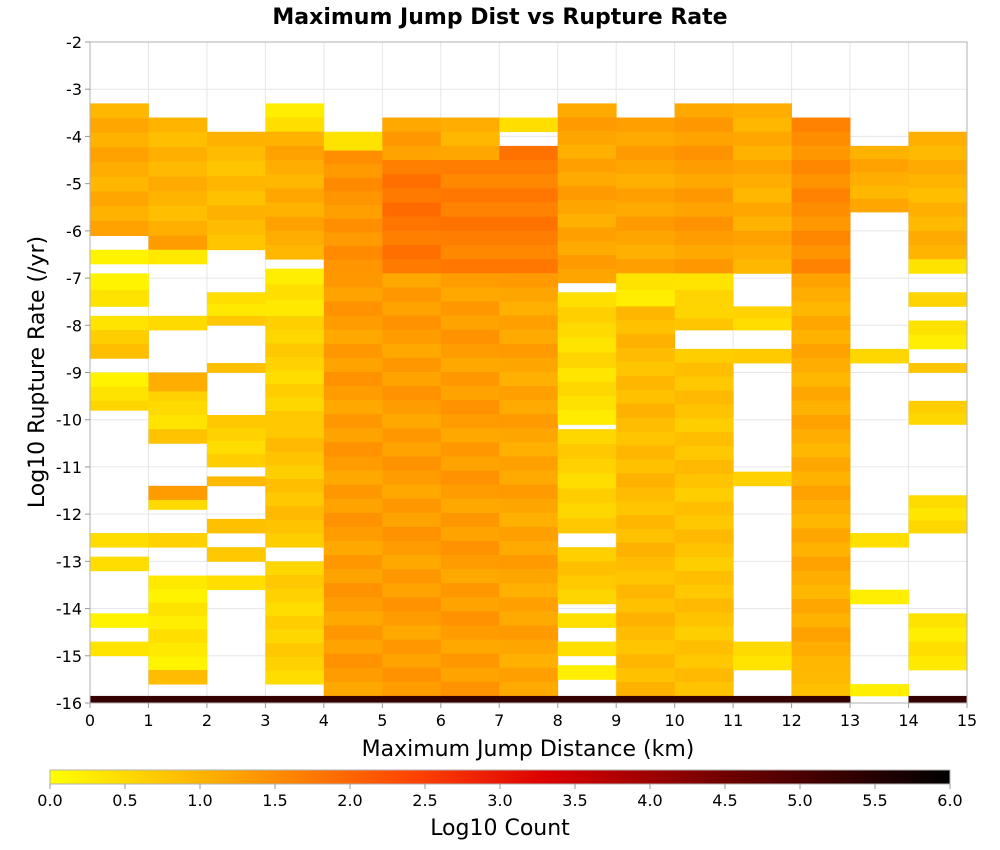 Image resolution: width=1000 pixels, height=850 pixels. What do you see at coordinates (949, 800) in the screenshot?
I see `colorbar-tick-label: 6.0` at bounding box center [949, 800].